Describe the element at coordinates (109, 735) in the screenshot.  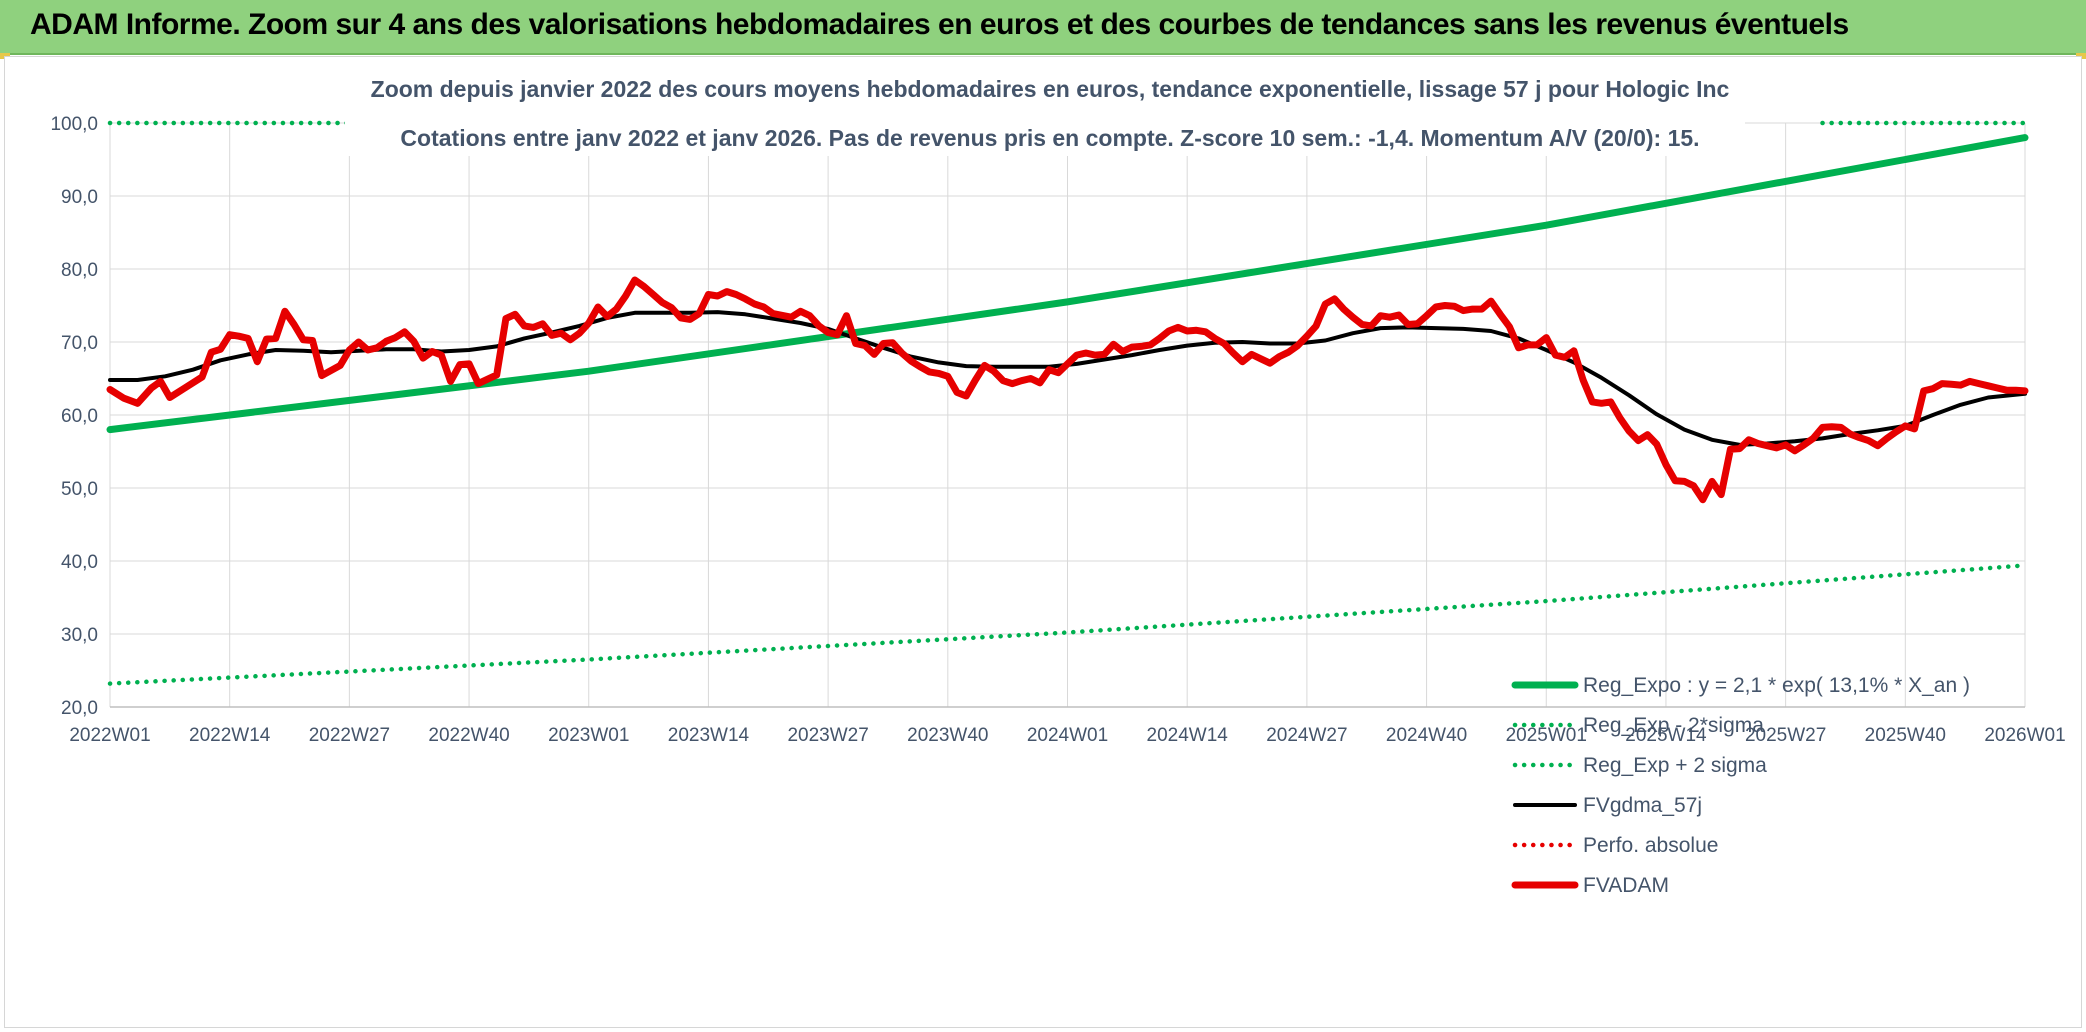
I see `x-tick-label: 2022W01` at that location.